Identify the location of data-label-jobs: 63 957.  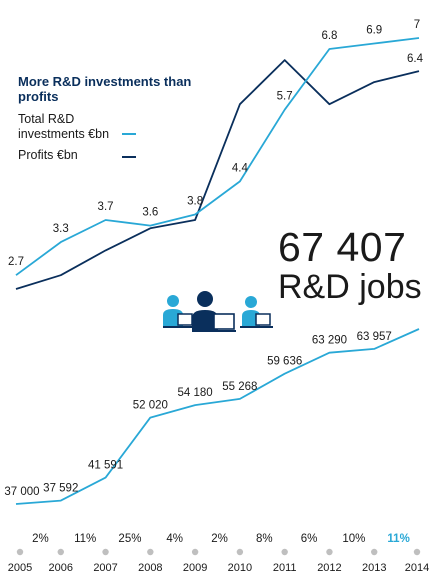
(374, 337).